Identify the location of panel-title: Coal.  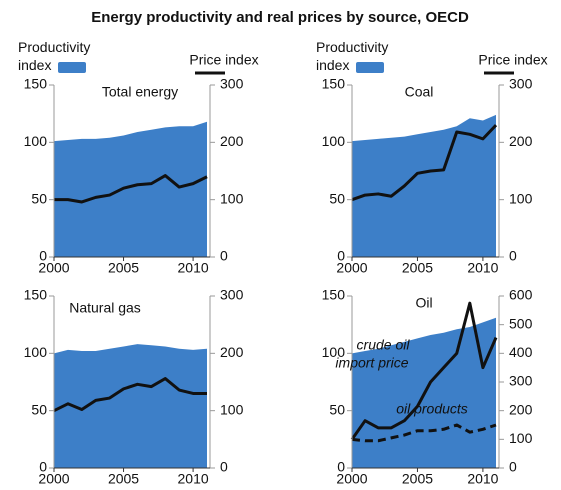
(419, 92).